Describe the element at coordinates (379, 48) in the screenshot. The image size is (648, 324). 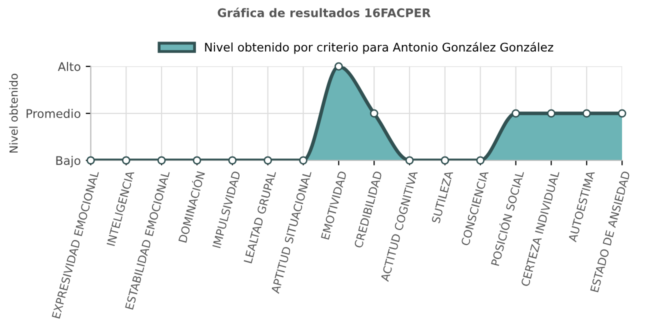
I see `legend-label: Nivel obtenido por criterio para Antonio González González` at that location.